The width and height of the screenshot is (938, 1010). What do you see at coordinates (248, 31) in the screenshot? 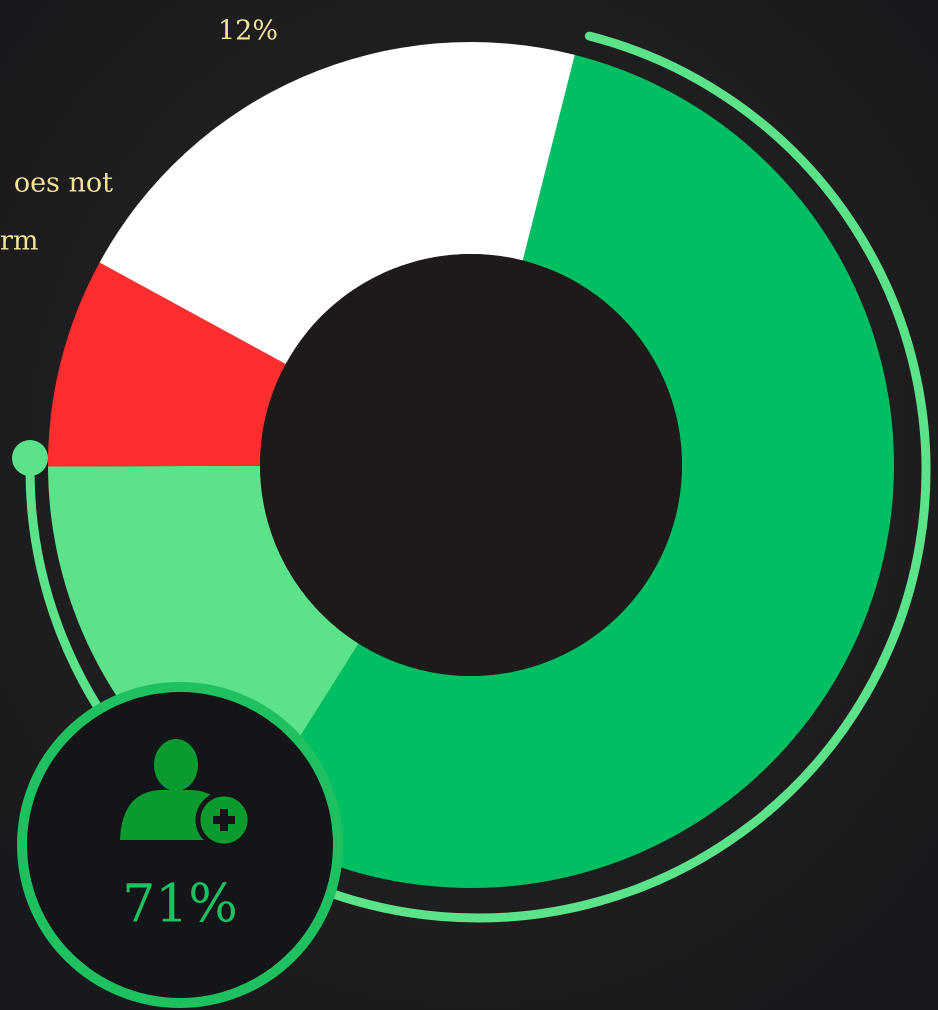
I see `annotation: 12%` at bounding box center [248, 31].